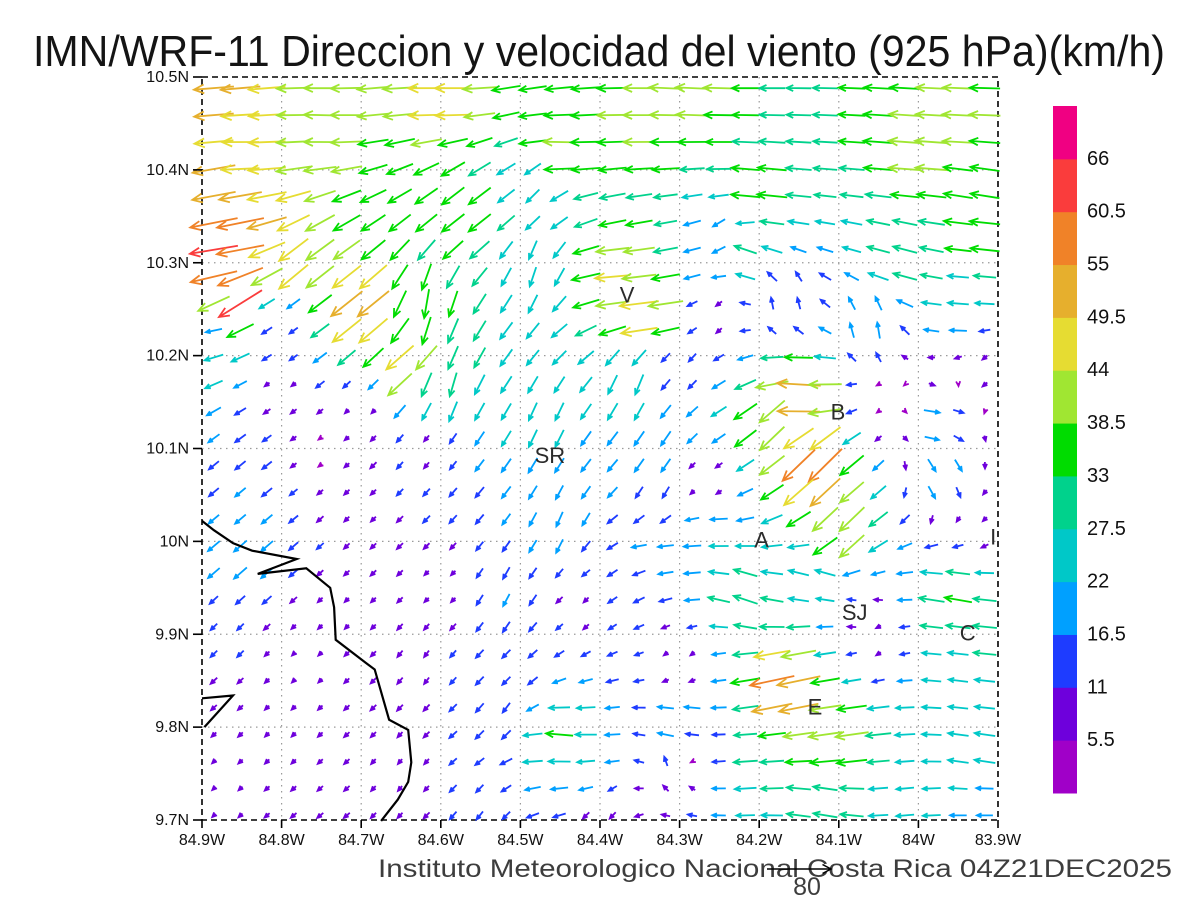 The width and height of the screenshot is (1200, 900). Describe the element at coordinates (281, 840) in the screenshot. I see `lon-tick-label: 84.8W` at that location.